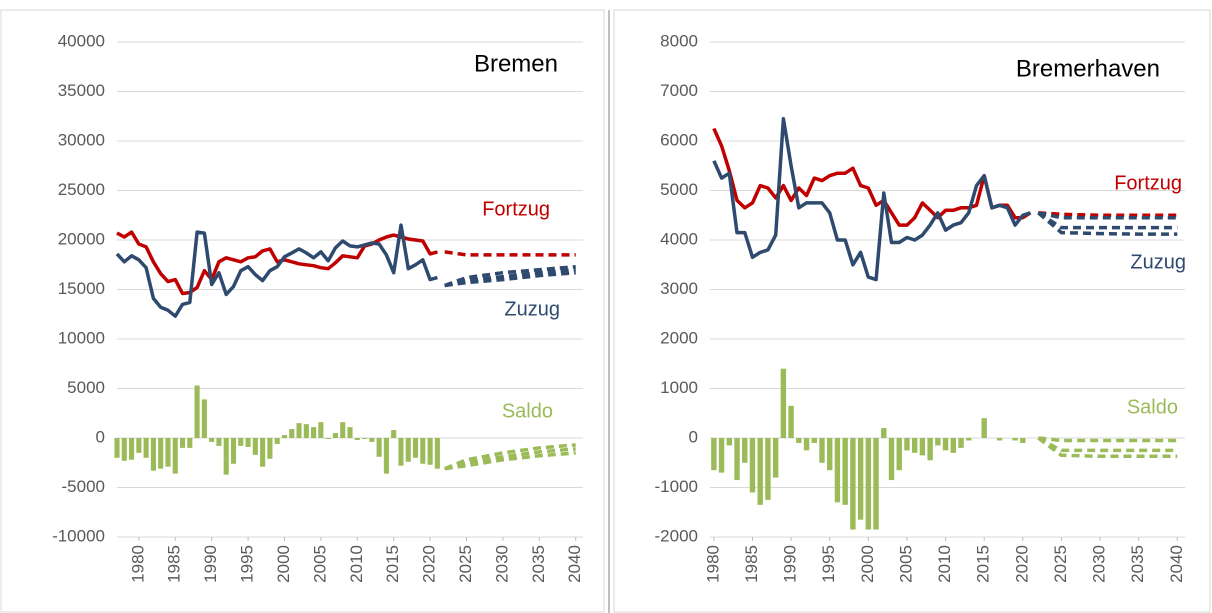 This screenshot has height=613, width=1212. What do you see at coordinates (944, 564) in the screenshot?
I see `x-tick-label: 2010` at bounding box center [944, 564].